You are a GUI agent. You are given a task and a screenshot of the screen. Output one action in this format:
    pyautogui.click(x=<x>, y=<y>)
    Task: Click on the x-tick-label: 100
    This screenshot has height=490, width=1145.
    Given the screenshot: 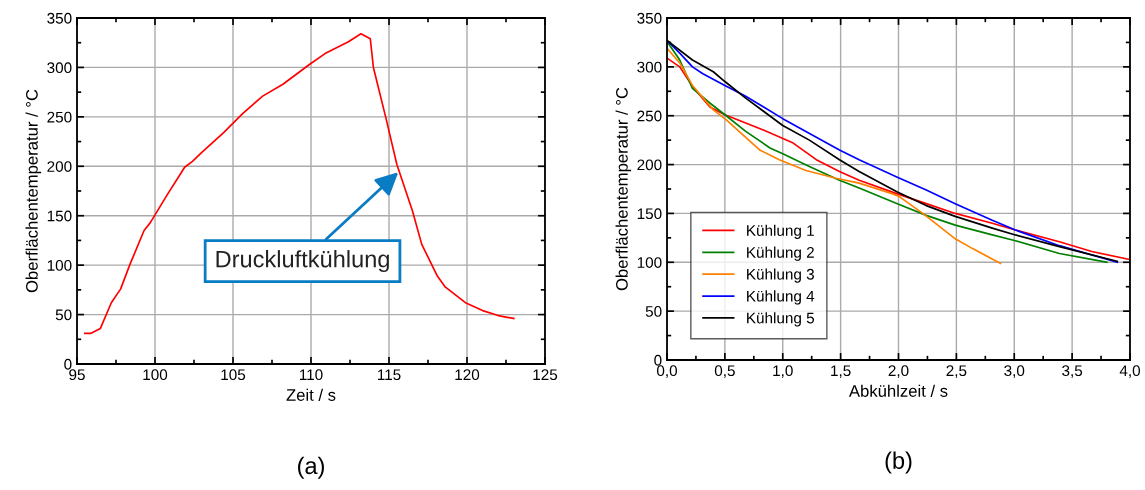 What is the action you would take?
    pyautogui.click(x=155, y=375)
    